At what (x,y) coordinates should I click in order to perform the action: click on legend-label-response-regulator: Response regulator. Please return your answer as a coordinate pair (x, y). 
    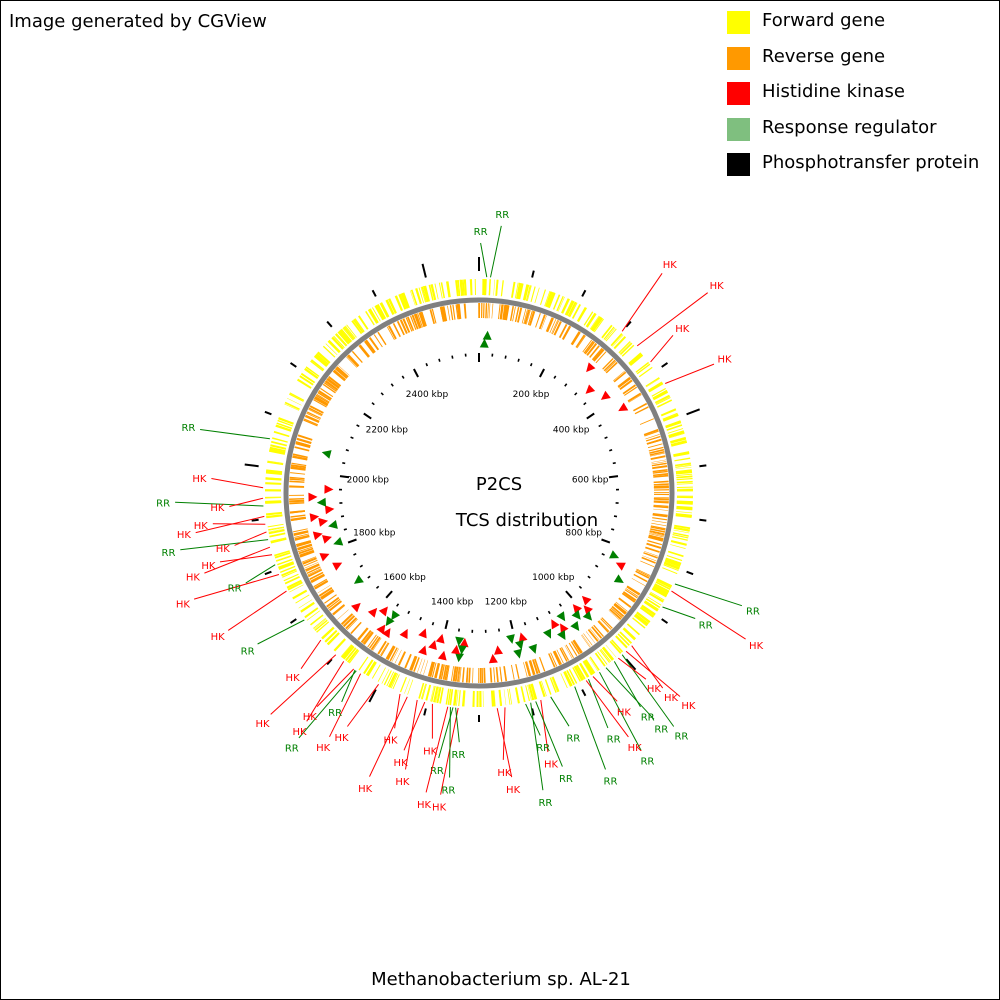
    Looking at the image, I should click on (849, 127).